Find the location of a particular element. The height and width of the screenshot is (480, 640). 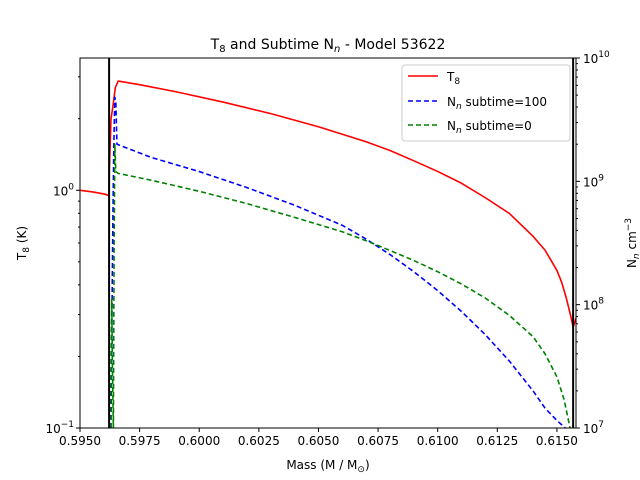

y-right-tick-label: 10⁸ is located at coordinates (593, 305).